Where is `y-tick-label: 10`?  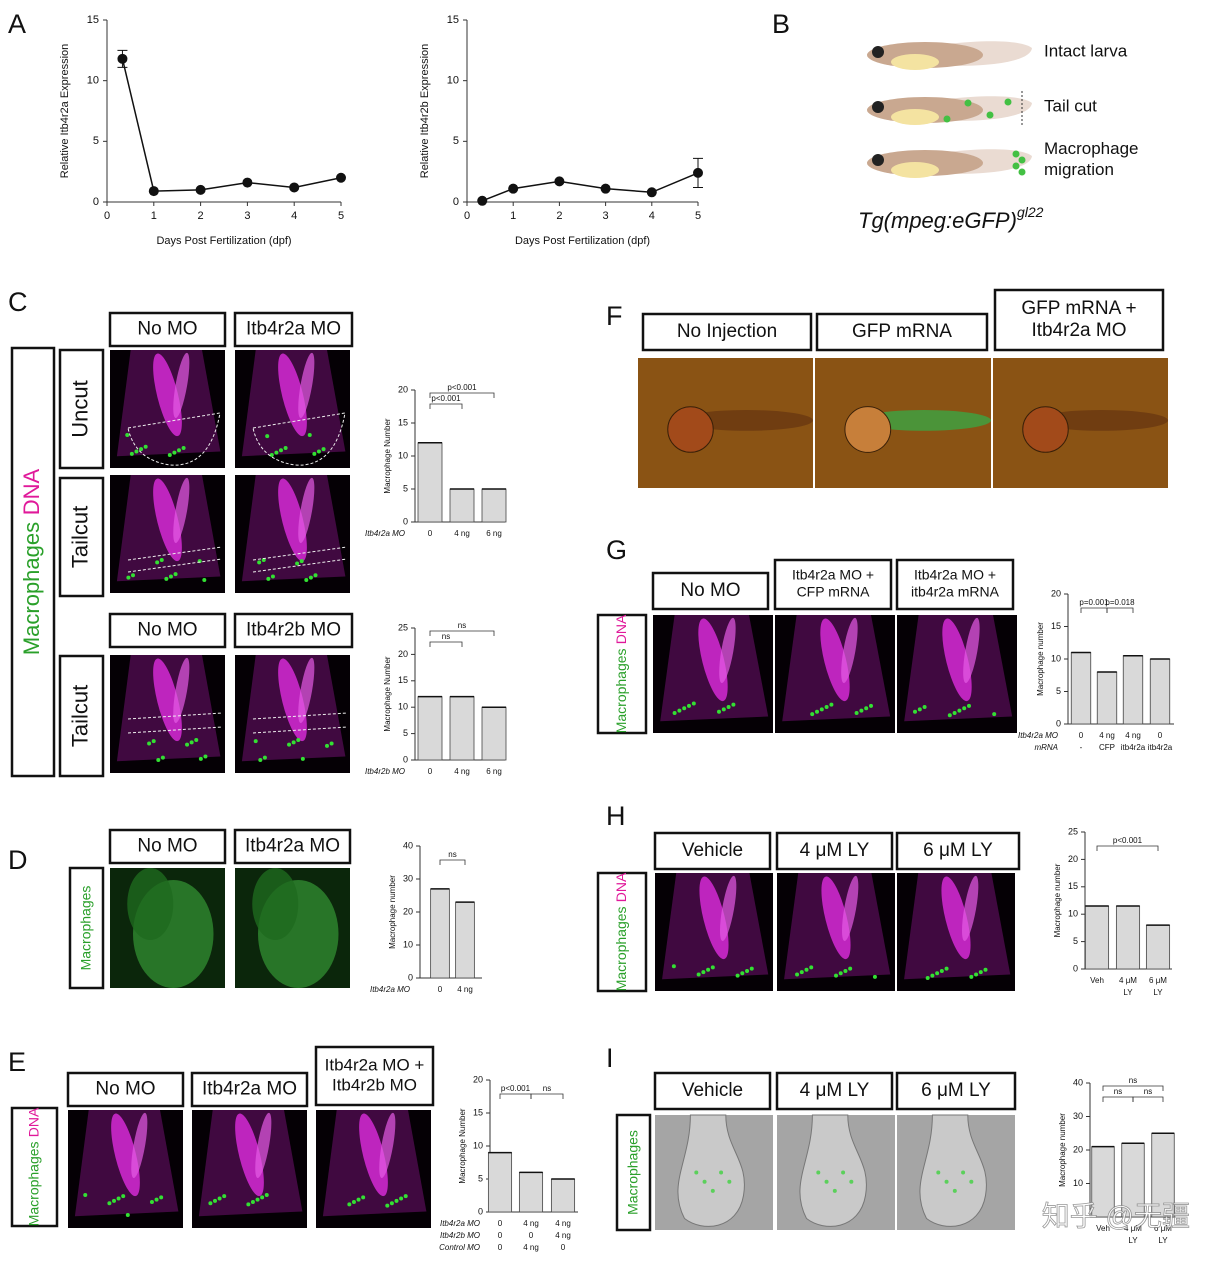
y-tick-label: 10 is located at coordinates (403, 707).